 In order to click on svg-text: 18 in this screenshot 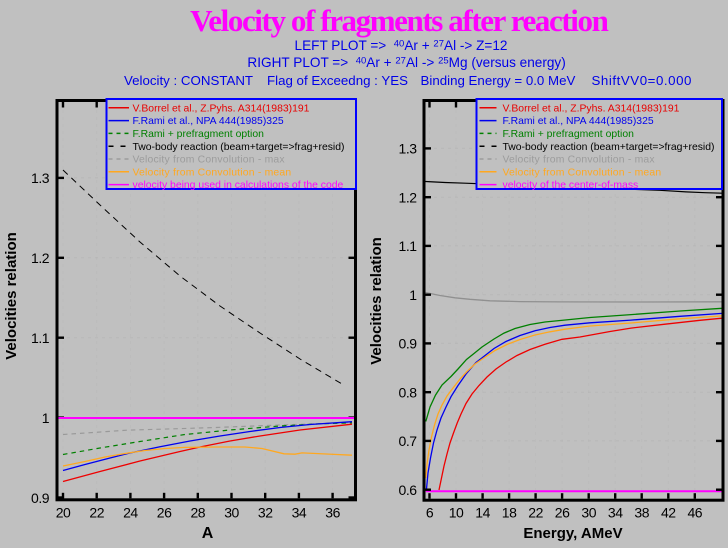, I will do `click(509, 512)`.